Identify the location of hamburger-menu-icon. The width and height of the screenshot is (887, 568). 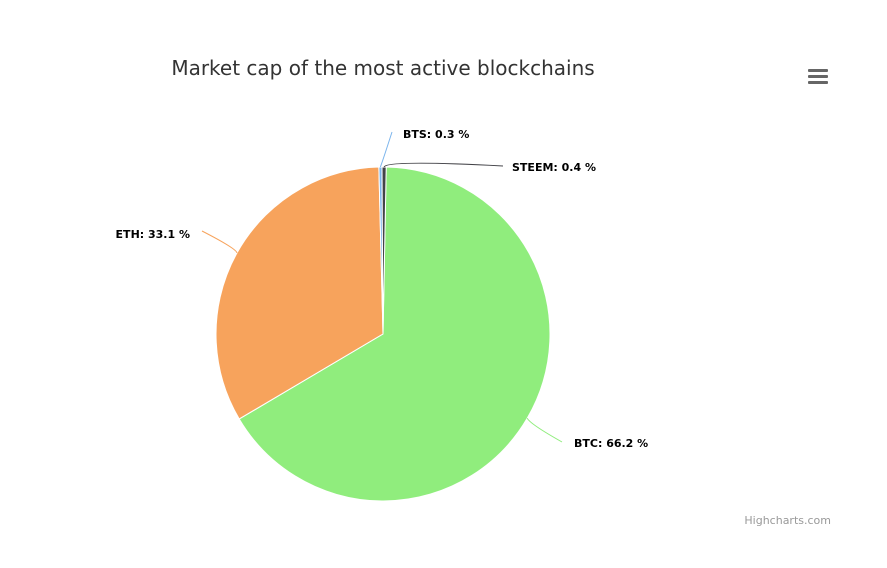
(818, 77).